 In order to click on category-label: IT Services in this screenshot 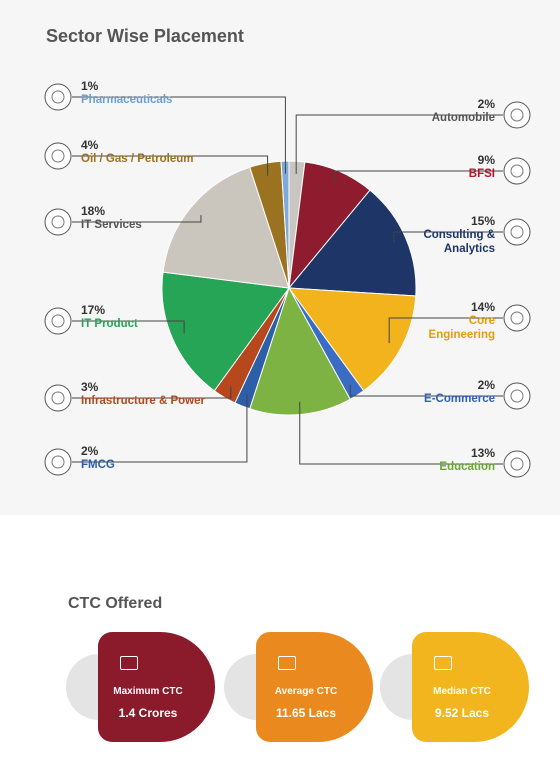, I will do `click(111, 225)`.